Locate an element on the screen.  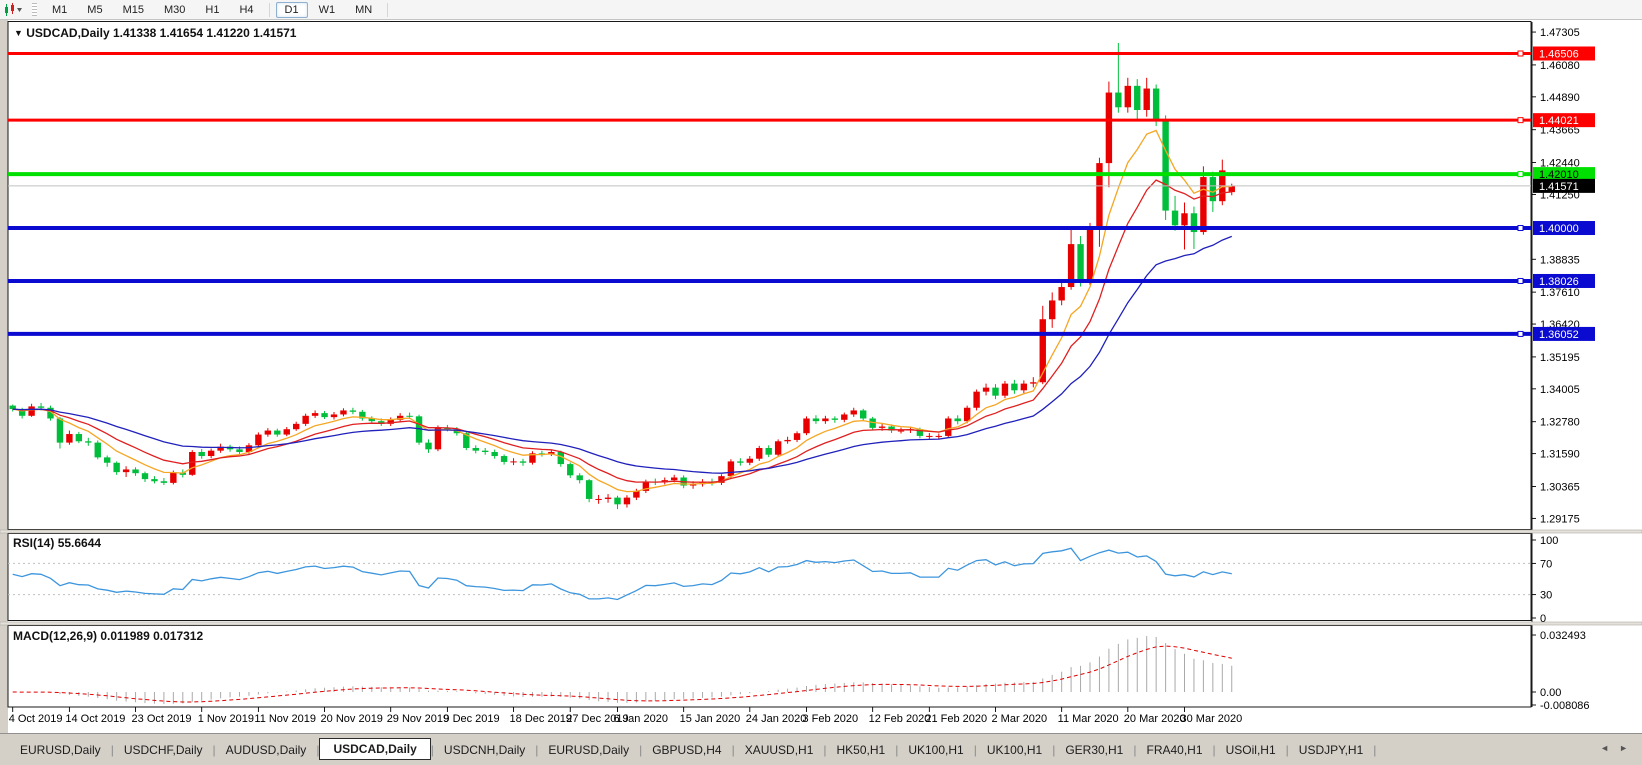
tf-button-mn: MN is located at coordinates (364, 9).